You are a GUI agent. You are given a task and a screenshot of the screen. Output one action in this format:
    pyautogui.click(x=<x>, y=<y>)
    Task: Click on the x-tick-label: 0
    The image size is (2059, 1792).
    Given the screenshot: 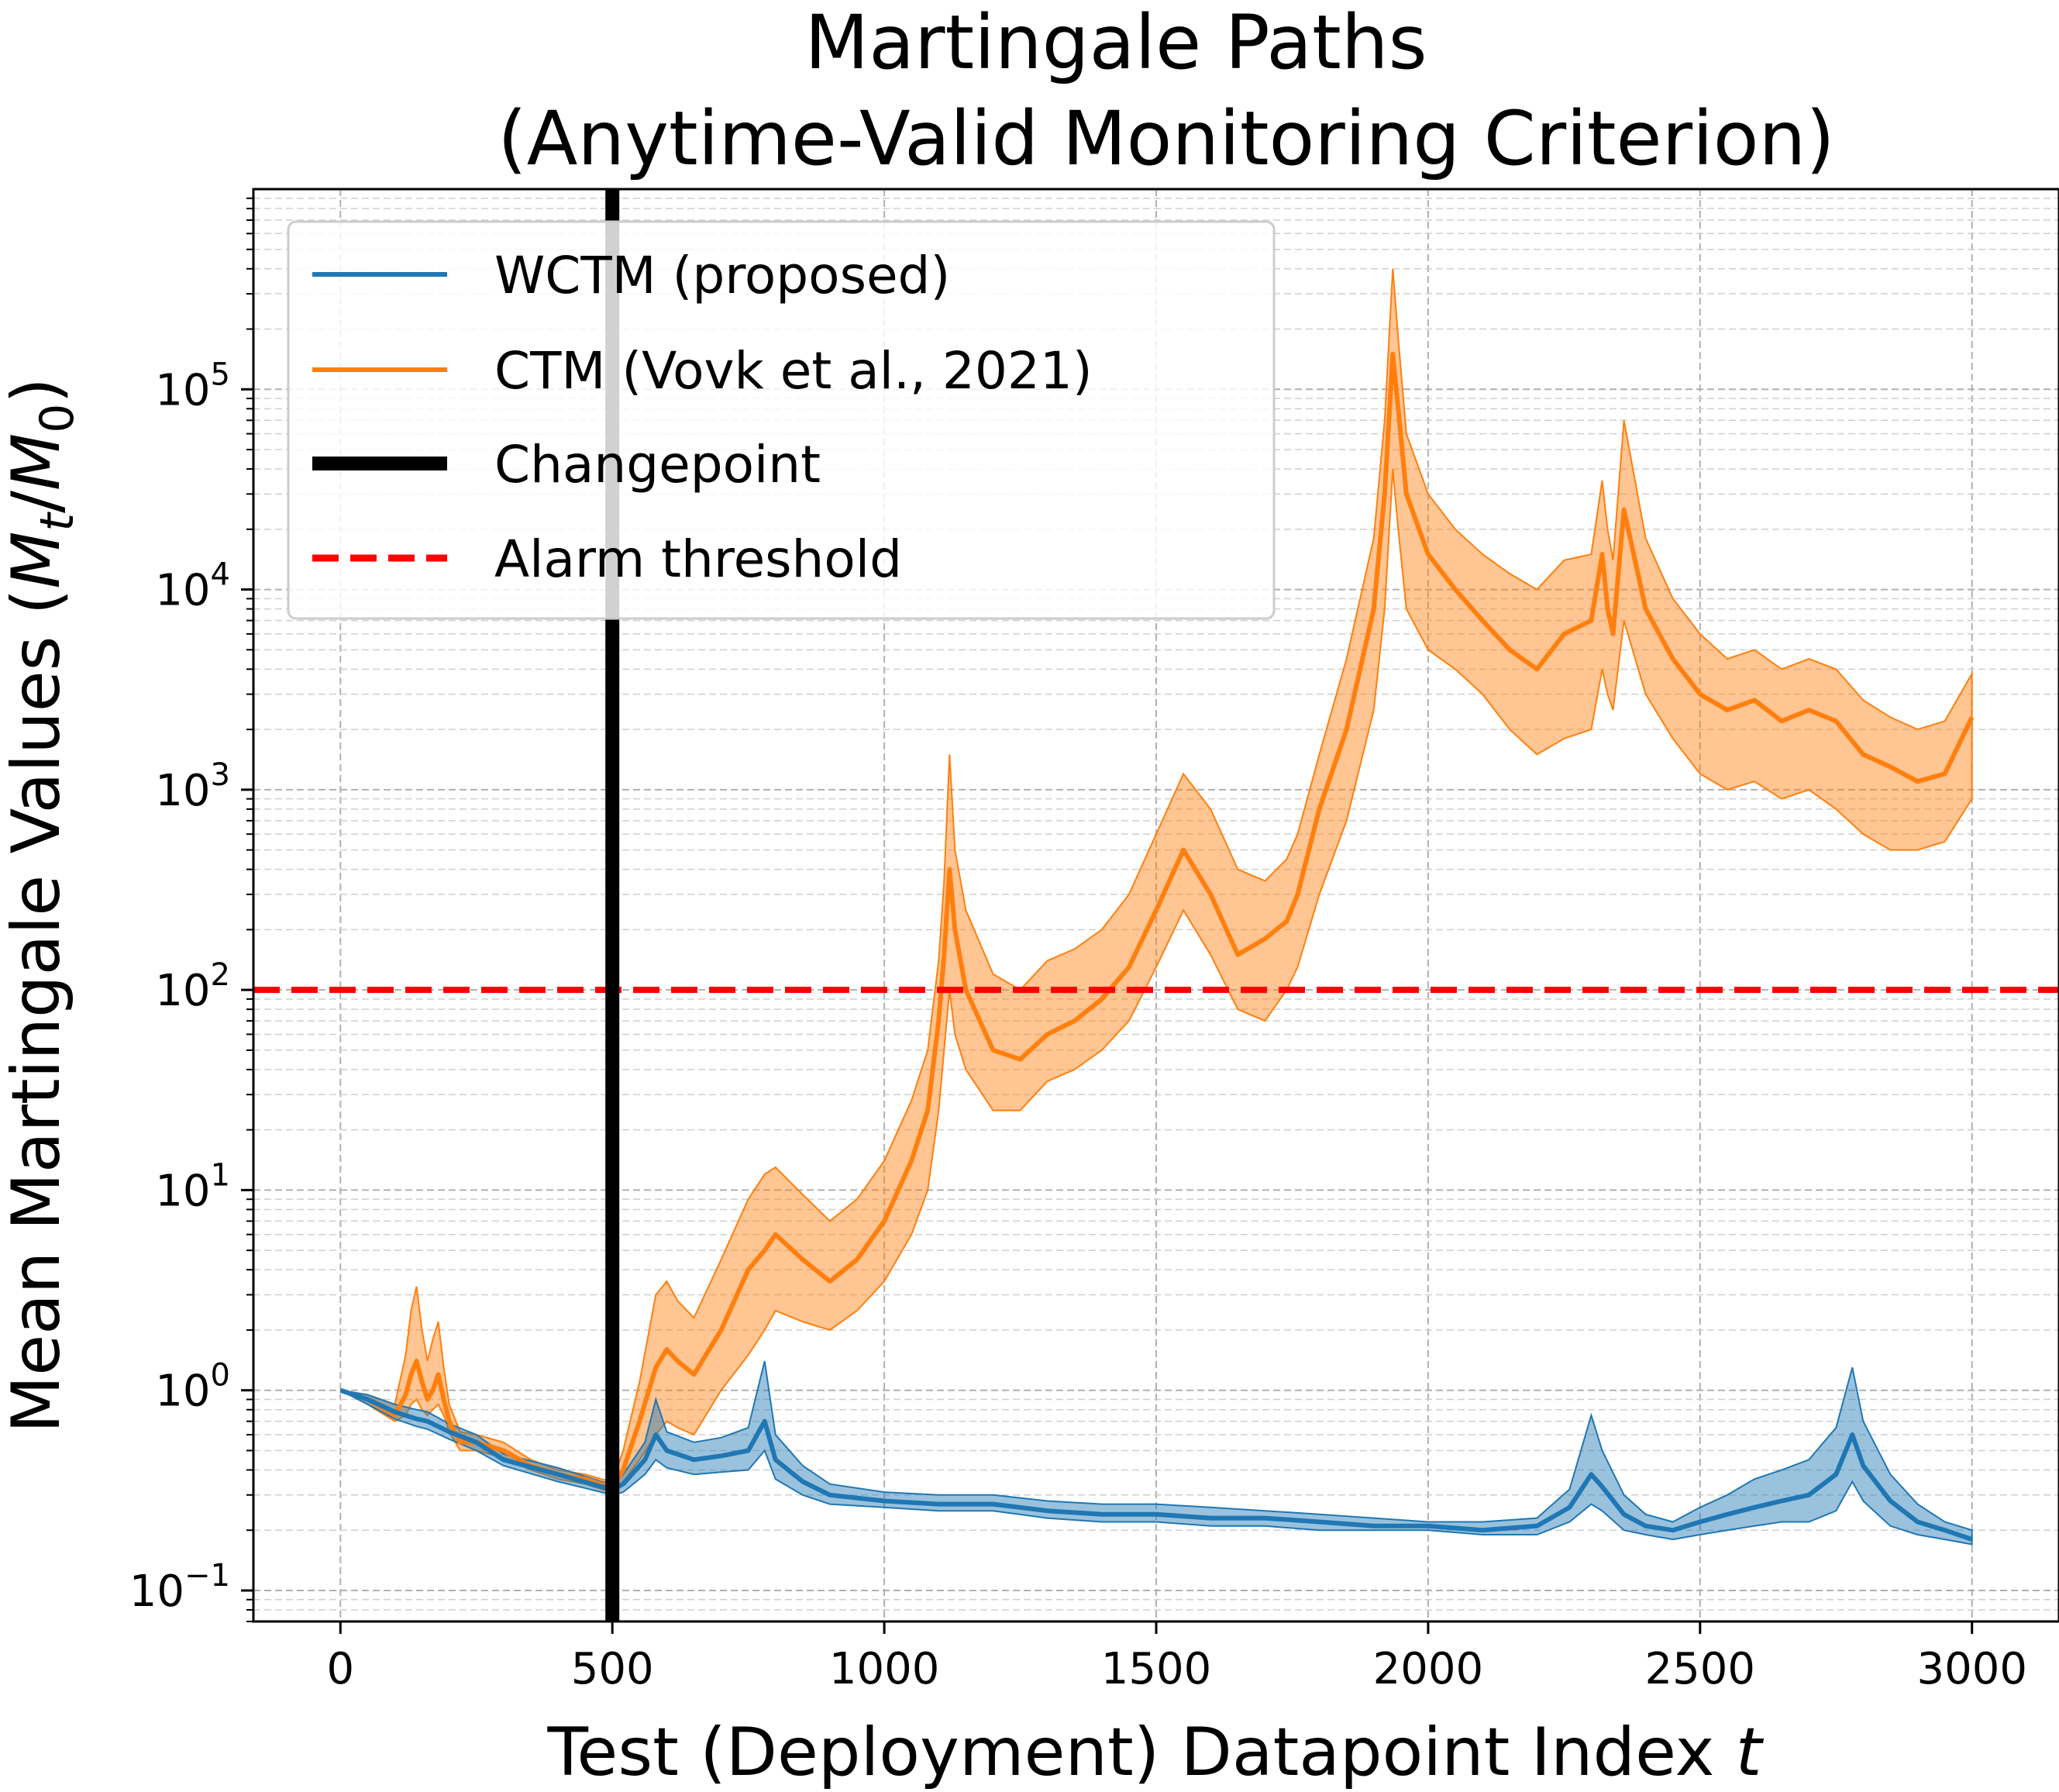 What is the action you would take?
    pyautogui.click(x=340, y=1669)
    